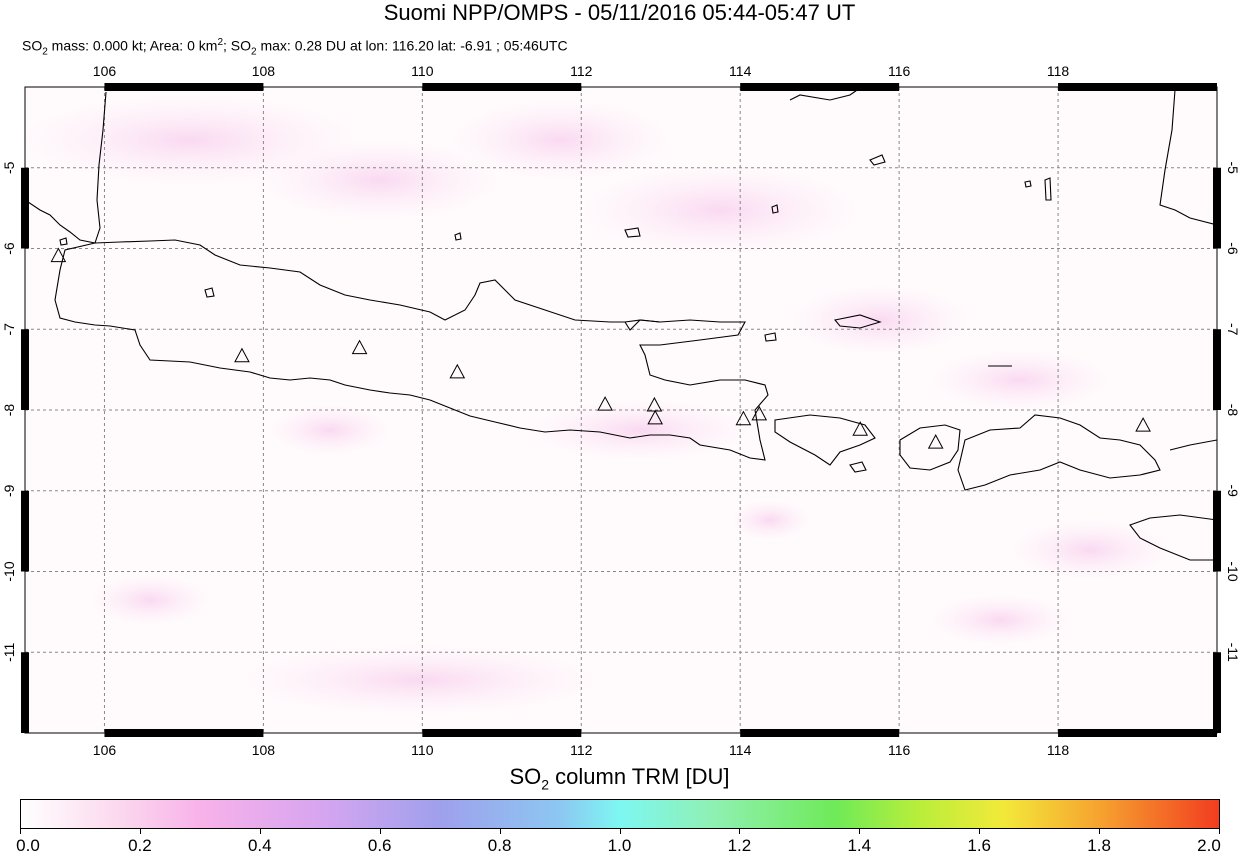 This screenshot has width=1239, height=855. I want to click on subtitle-separator: ; SO, so click(237, 45).